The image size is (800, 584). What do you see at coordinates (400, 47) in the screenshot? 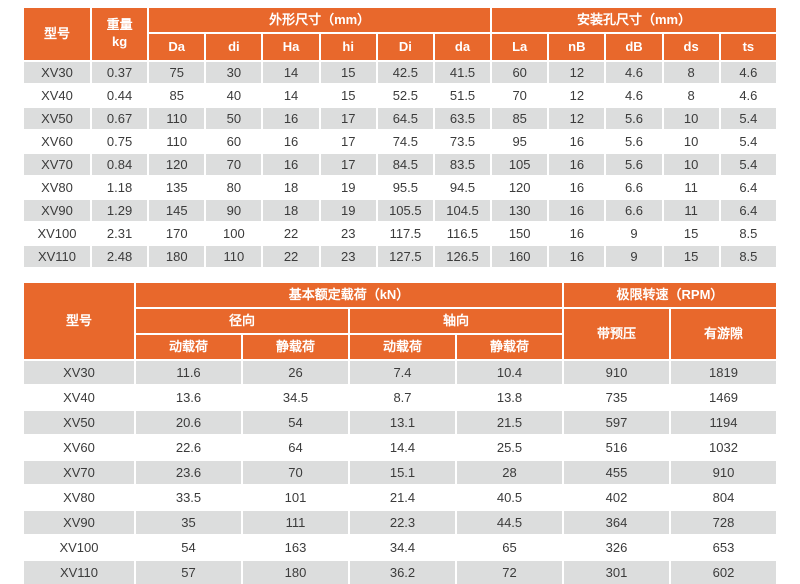
I see `header-row-subcolumns: Da di Ha hi Di da La nB dB ds ts` at bounding box center [400, 47].